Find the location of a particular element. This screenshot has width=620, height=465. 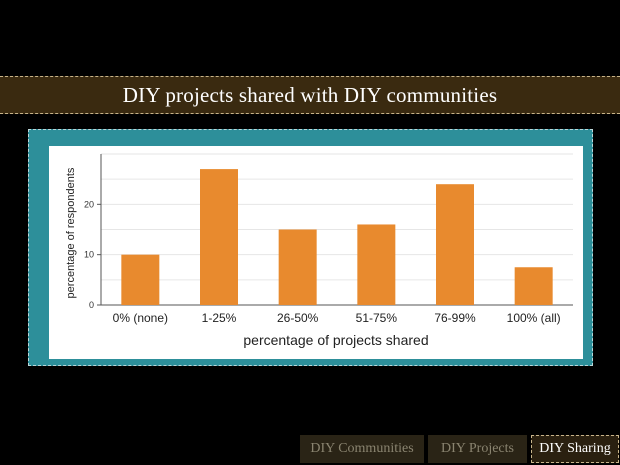

slide-title: DIY projects shared with DIY communities is located at coordinates (310, 94).